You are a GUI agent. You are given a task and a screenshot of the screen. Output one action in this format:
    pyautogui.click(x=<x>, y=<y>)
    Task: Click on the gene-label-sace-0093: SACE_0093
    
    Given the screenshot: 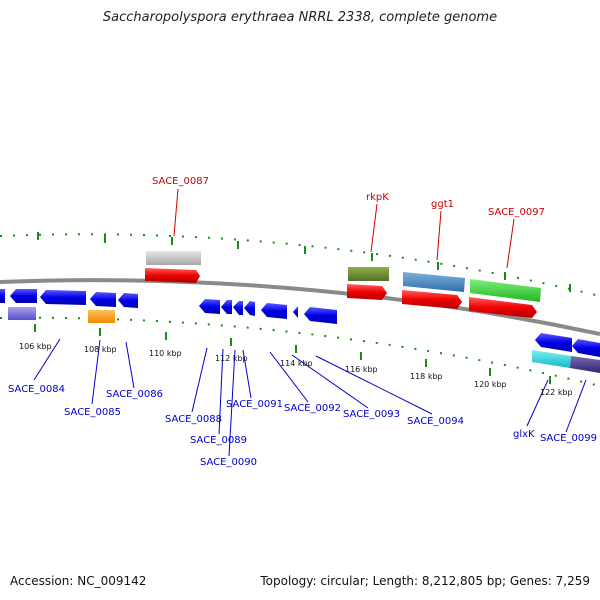 What is the action you would take?
    pyautogui.click(x=371, y=414)
    